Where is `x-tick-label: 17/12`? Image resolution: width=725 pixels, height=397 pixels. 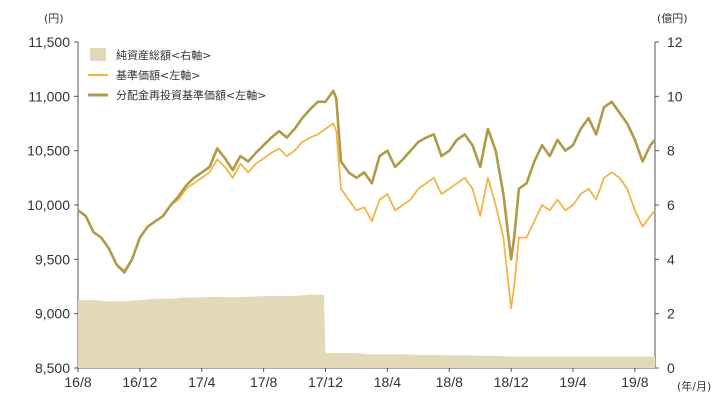 x-tick-label: 17/12 is located at coordinates (325, 382).